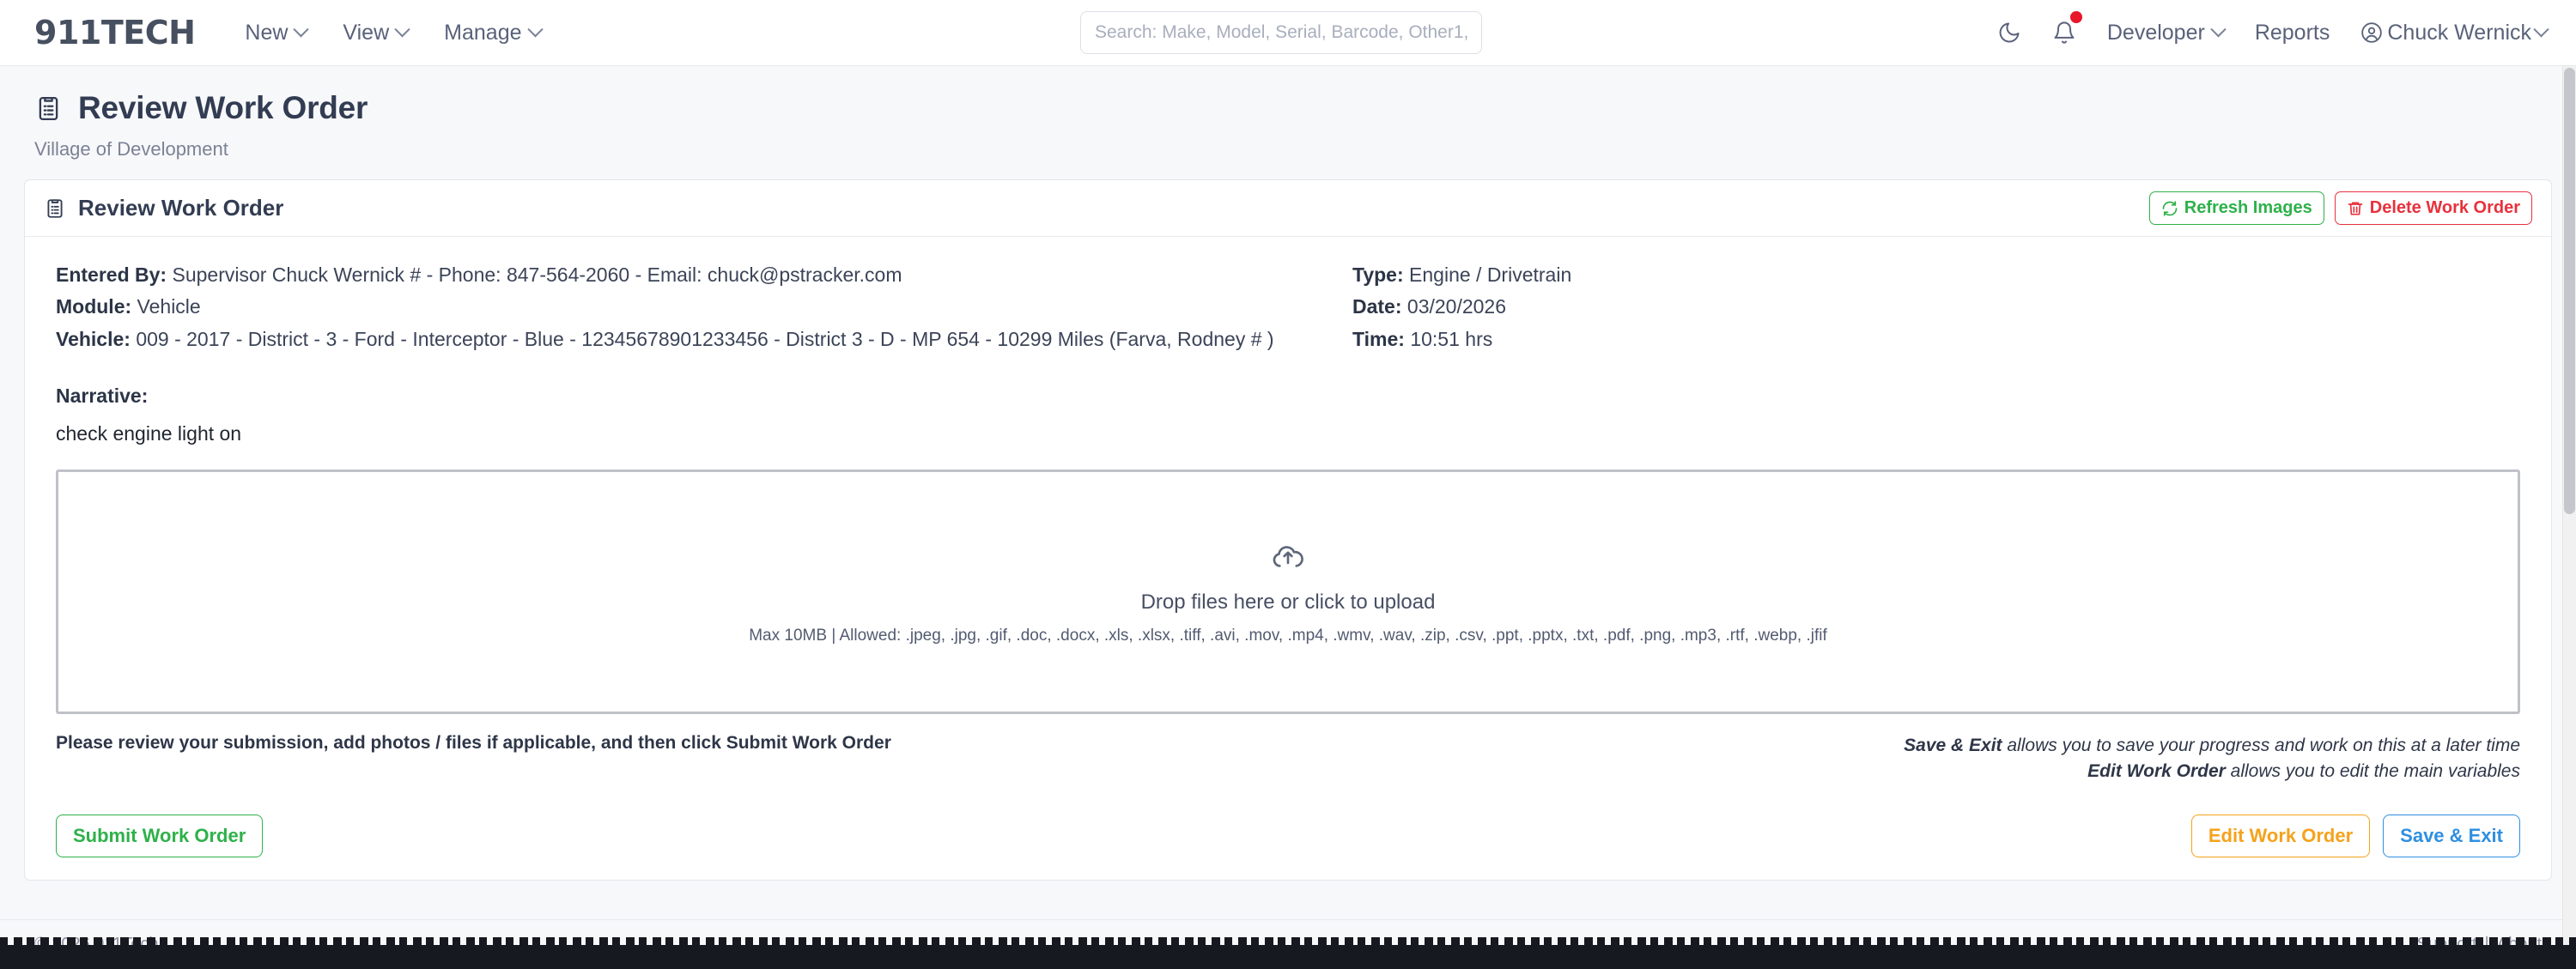 The width and height of the screenshot is (2576, 969). I want to click on notifications-button, so click(2067, 28).